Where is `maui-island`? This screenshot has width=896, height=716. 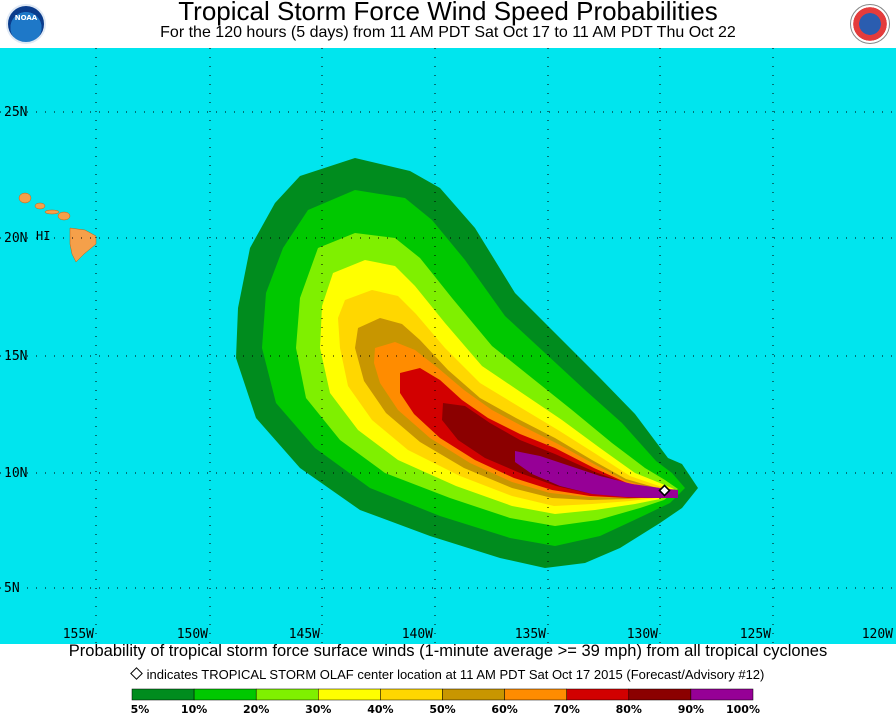
maui-island is located at coordinates (64, 216).